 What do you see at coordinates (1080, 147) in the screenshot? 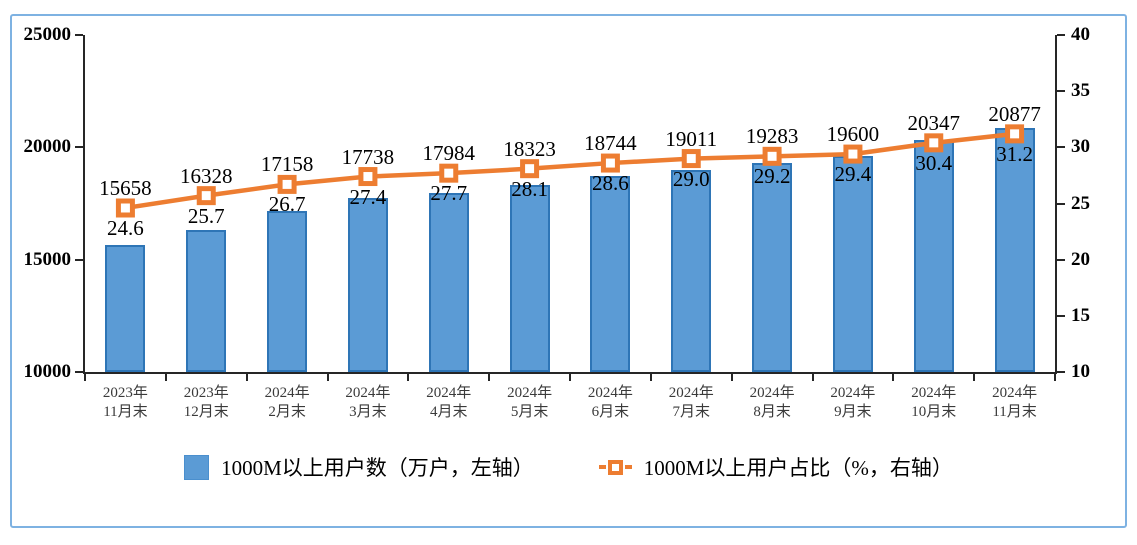
I see `y-axis-right-label: 30` at bounding box center [1080, 147].